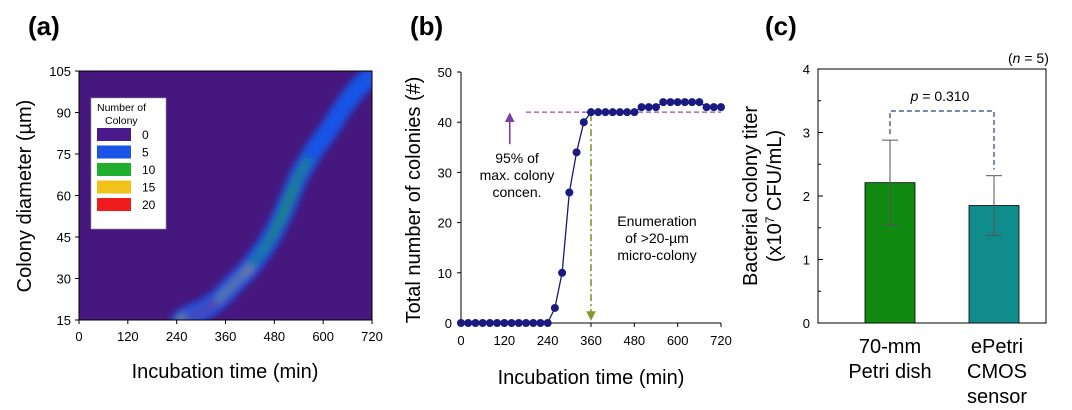 The width and height of the screenshot is (1072, 410). What do you see at coordinates (806, 196) in the screenshot?
I see `y-tick-label: 2` at bounding box center [806, 196].